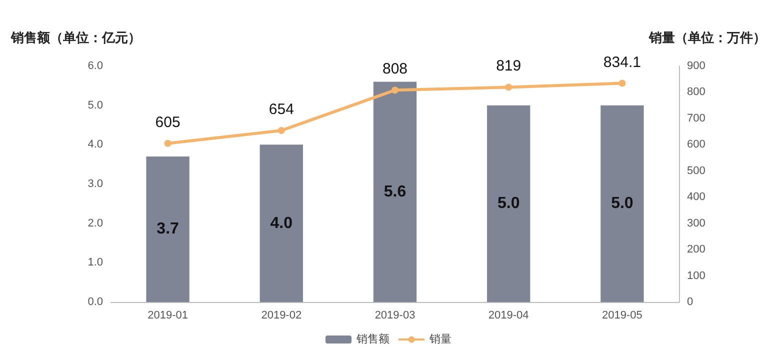 Image resolution: width=777 pixels, height=362 pixels. I want to click on y2-tick-label: 400, so click(696, 197).